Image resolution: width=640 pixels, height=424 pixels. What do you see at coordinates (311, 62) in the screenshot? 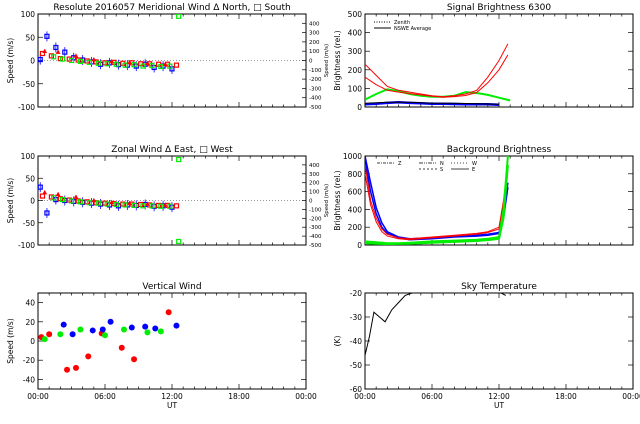
I see `meridional-y2tick-label: 0` at bounding box center [311, 62].